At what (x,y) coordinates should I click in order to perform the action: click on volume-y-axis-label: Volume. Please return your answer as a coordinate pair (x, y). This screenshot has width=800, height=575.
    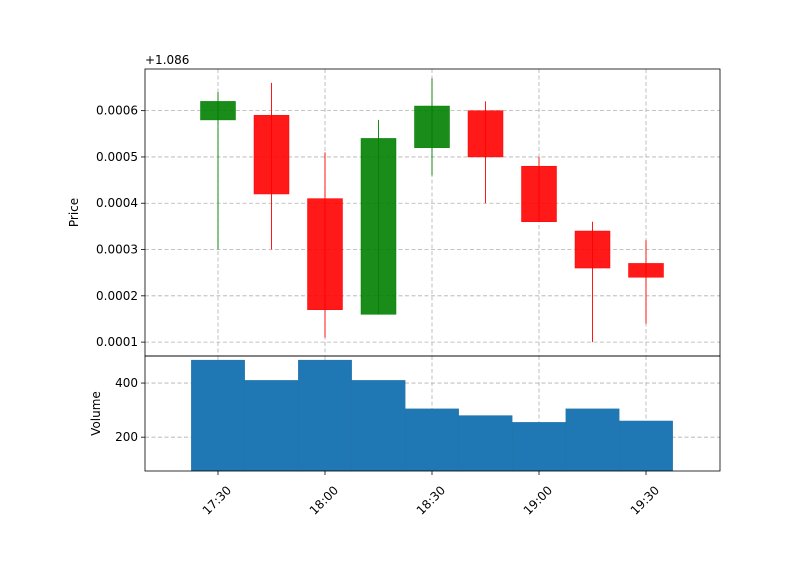
    Looking at the image, I should click on (96, 413).